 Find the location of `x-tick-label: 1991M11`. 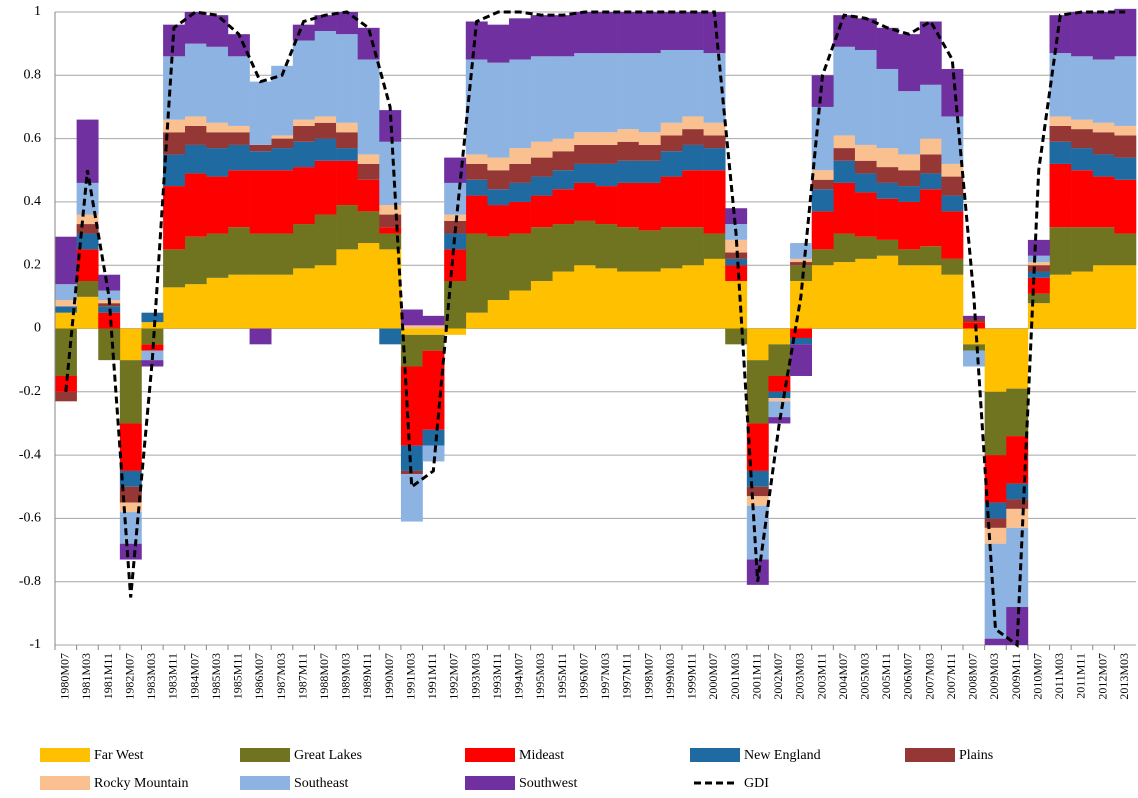

x-tick-label: 1991M11 is located at coordinates (432, 676).